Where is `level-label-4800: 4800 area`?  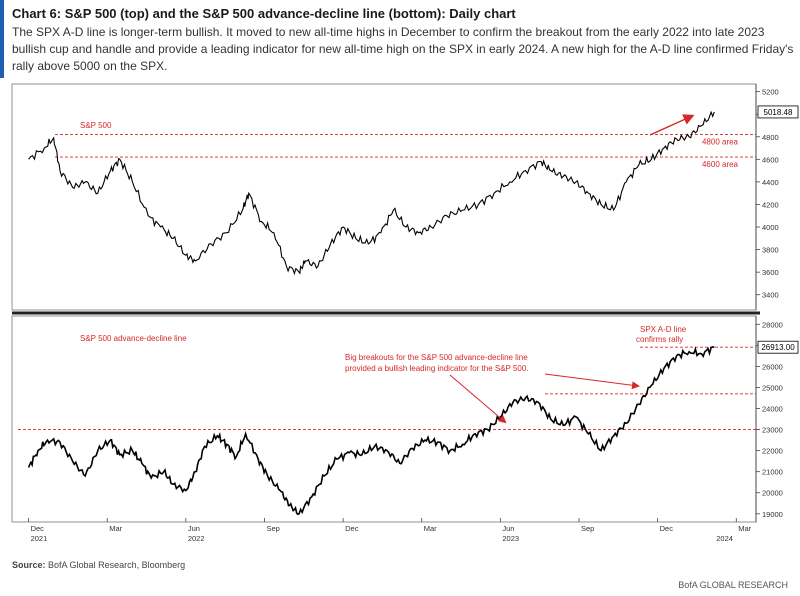 level-label-4800: 4800 area is located at coordinates (720, 142).